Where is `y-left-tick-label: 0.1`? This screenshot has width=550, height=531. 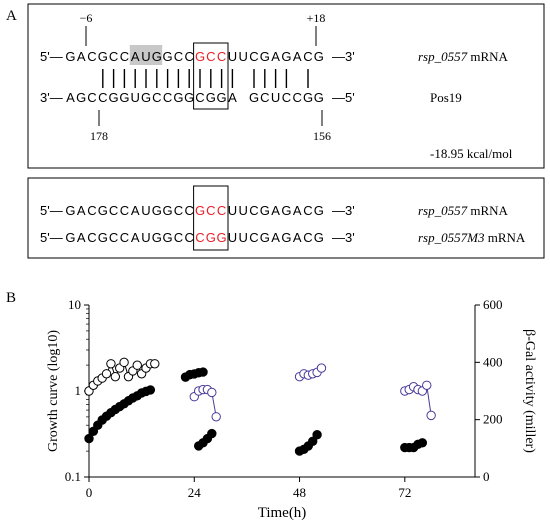 y-left-tick-label: 0.1 is located at coordinates (73, 476).